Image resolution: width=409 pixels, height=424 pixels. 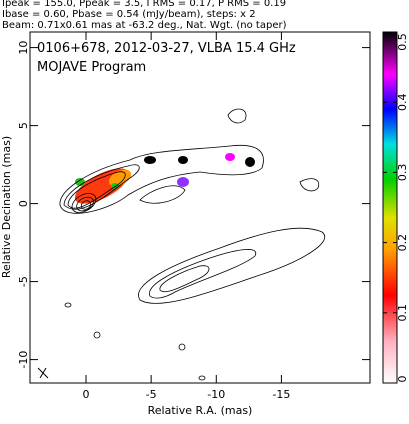 What do you see at coordinates (6, 207) in the screenshot?
I see `y-axis-label: Relative Decination (mas)` at bounding box center [6, 207].